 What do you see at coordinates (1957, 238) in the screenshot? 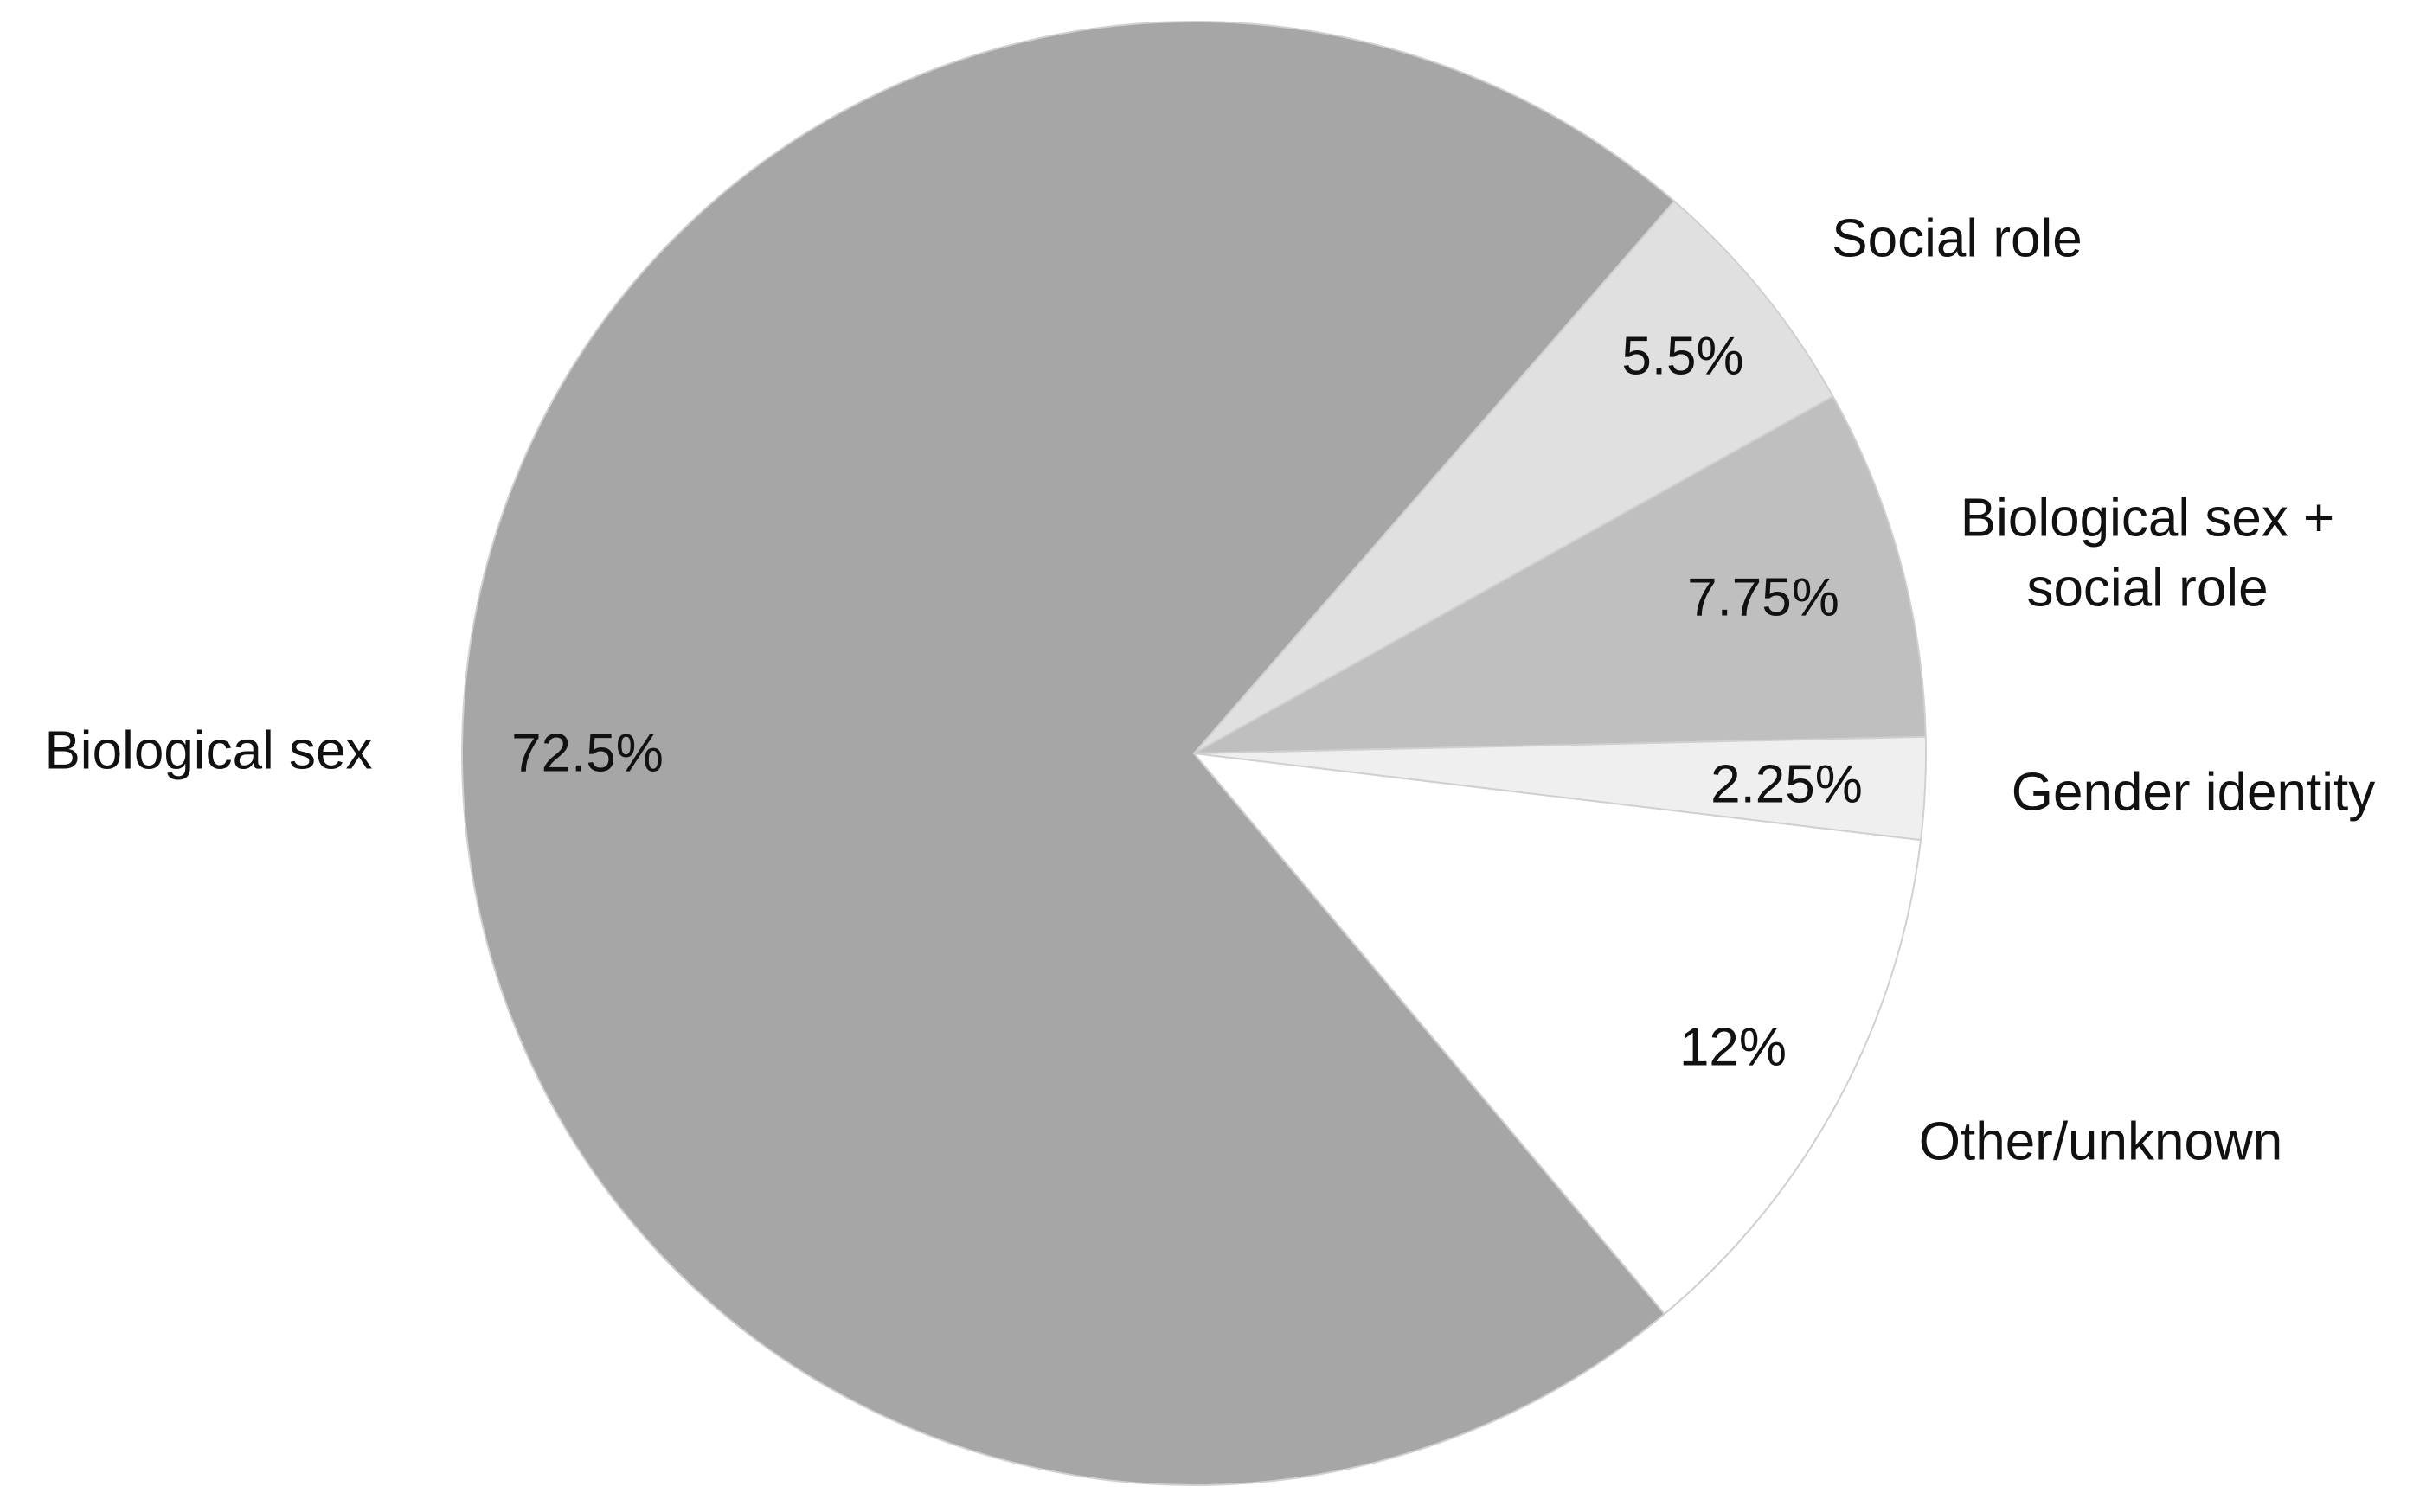
I see `category-label: Social role` at bounding box center [1957, 238].